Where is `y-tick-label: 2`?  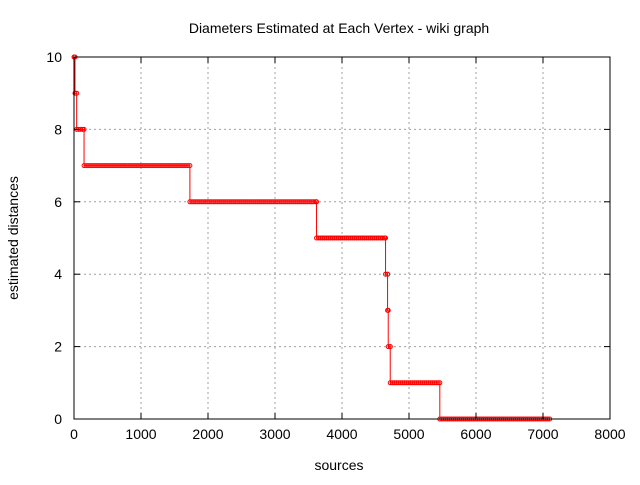 y-tick-label: 2 is located at coordinates (58, 347).